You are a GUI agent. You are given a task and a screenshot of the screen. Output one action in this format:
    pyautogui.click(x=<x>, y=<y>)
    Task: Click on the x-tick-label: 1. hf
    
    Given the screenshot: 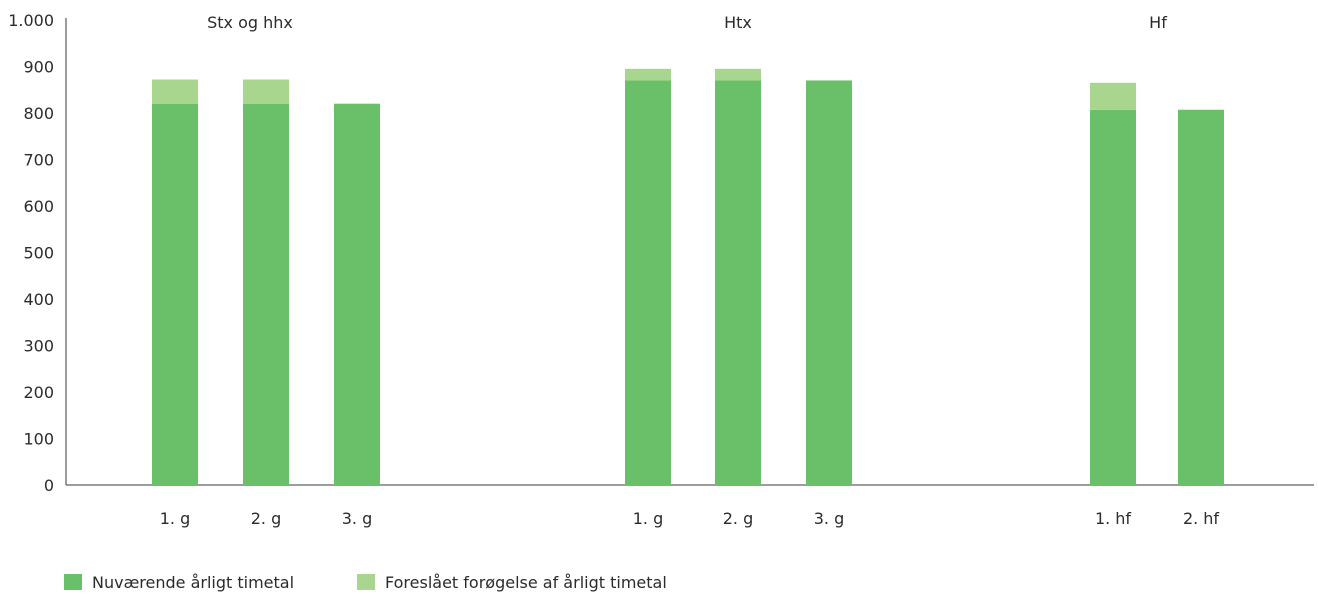 What is the action you would take?
    pyautogui.click(x=1113, y=518)
    